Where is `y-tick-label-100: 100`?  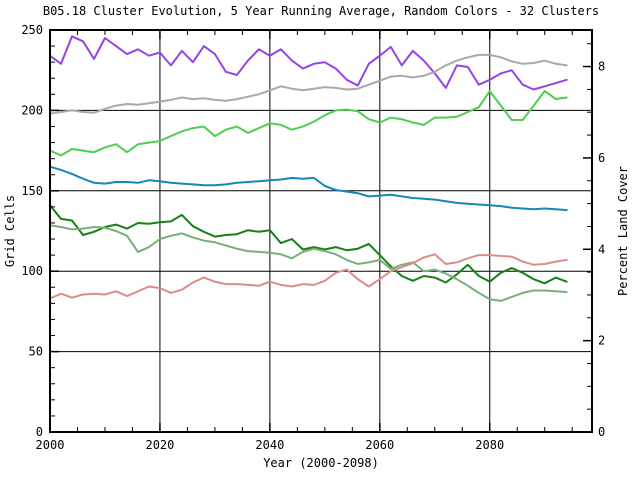 y-tick-label-100: 100 is located at coordinates (32, 271).